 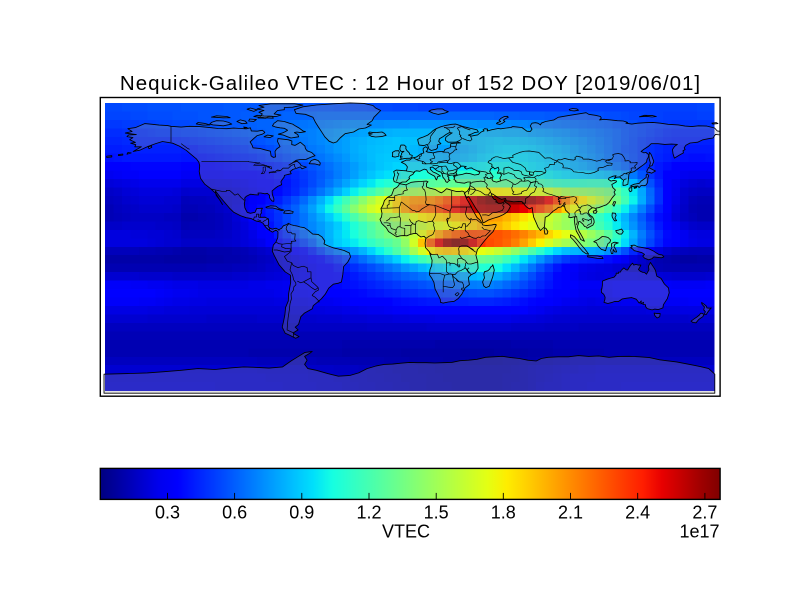 I want to click on svg-text: 0.3, so click(x=167, y=513).